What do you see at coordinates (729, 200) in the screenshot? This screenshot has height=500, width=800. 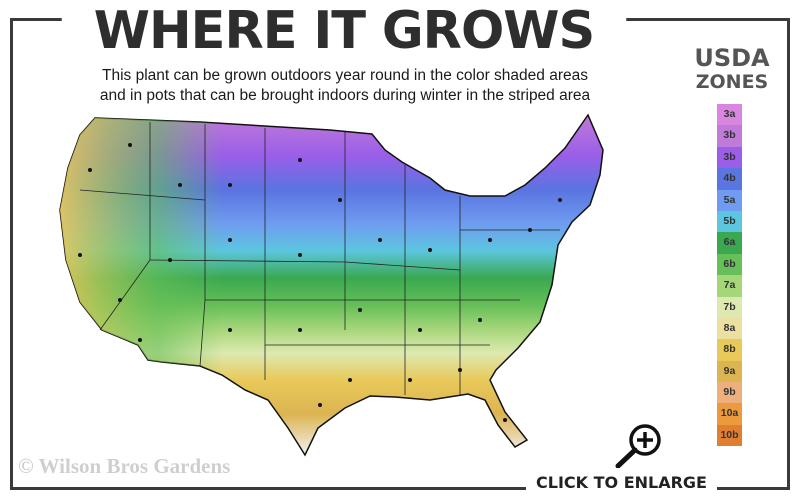 I see `legend-swatch-5a: 5a` at bounding box center [729, 200].